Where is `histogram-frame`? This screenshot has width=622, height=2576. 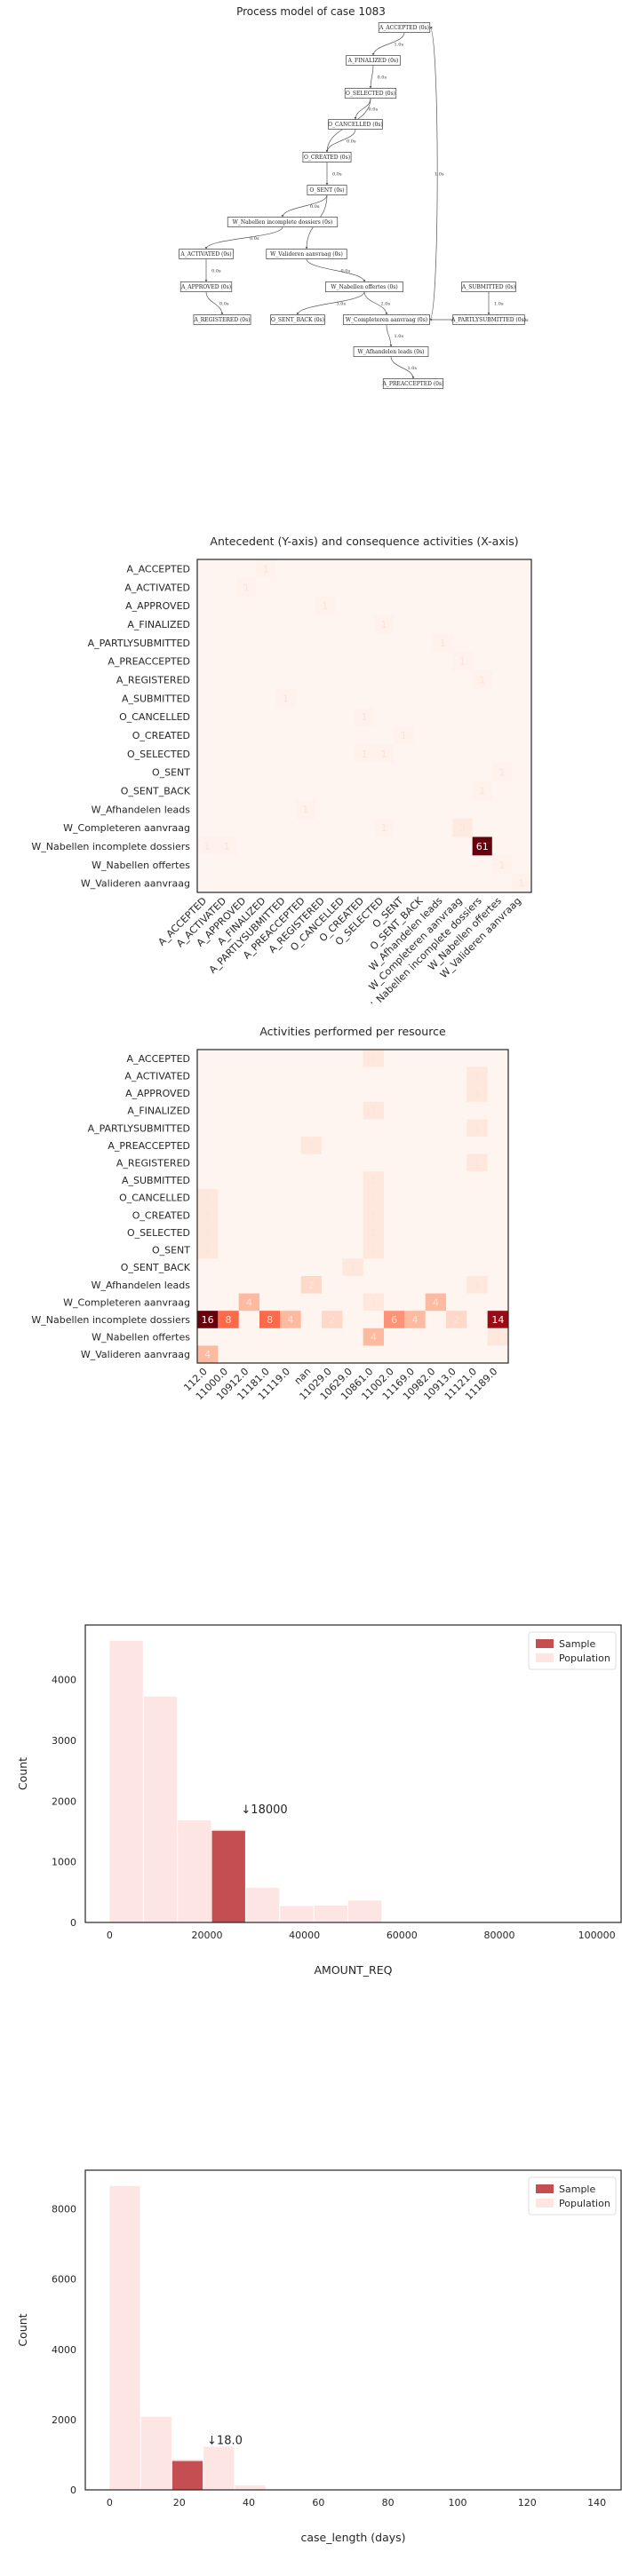
histogram-frame is located at coordinates (353, 2330).